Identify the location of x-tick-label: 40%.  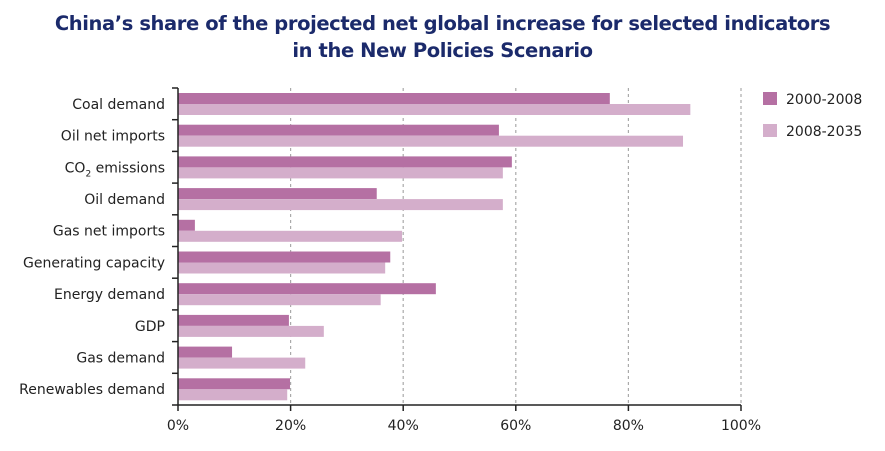
(403, 426).